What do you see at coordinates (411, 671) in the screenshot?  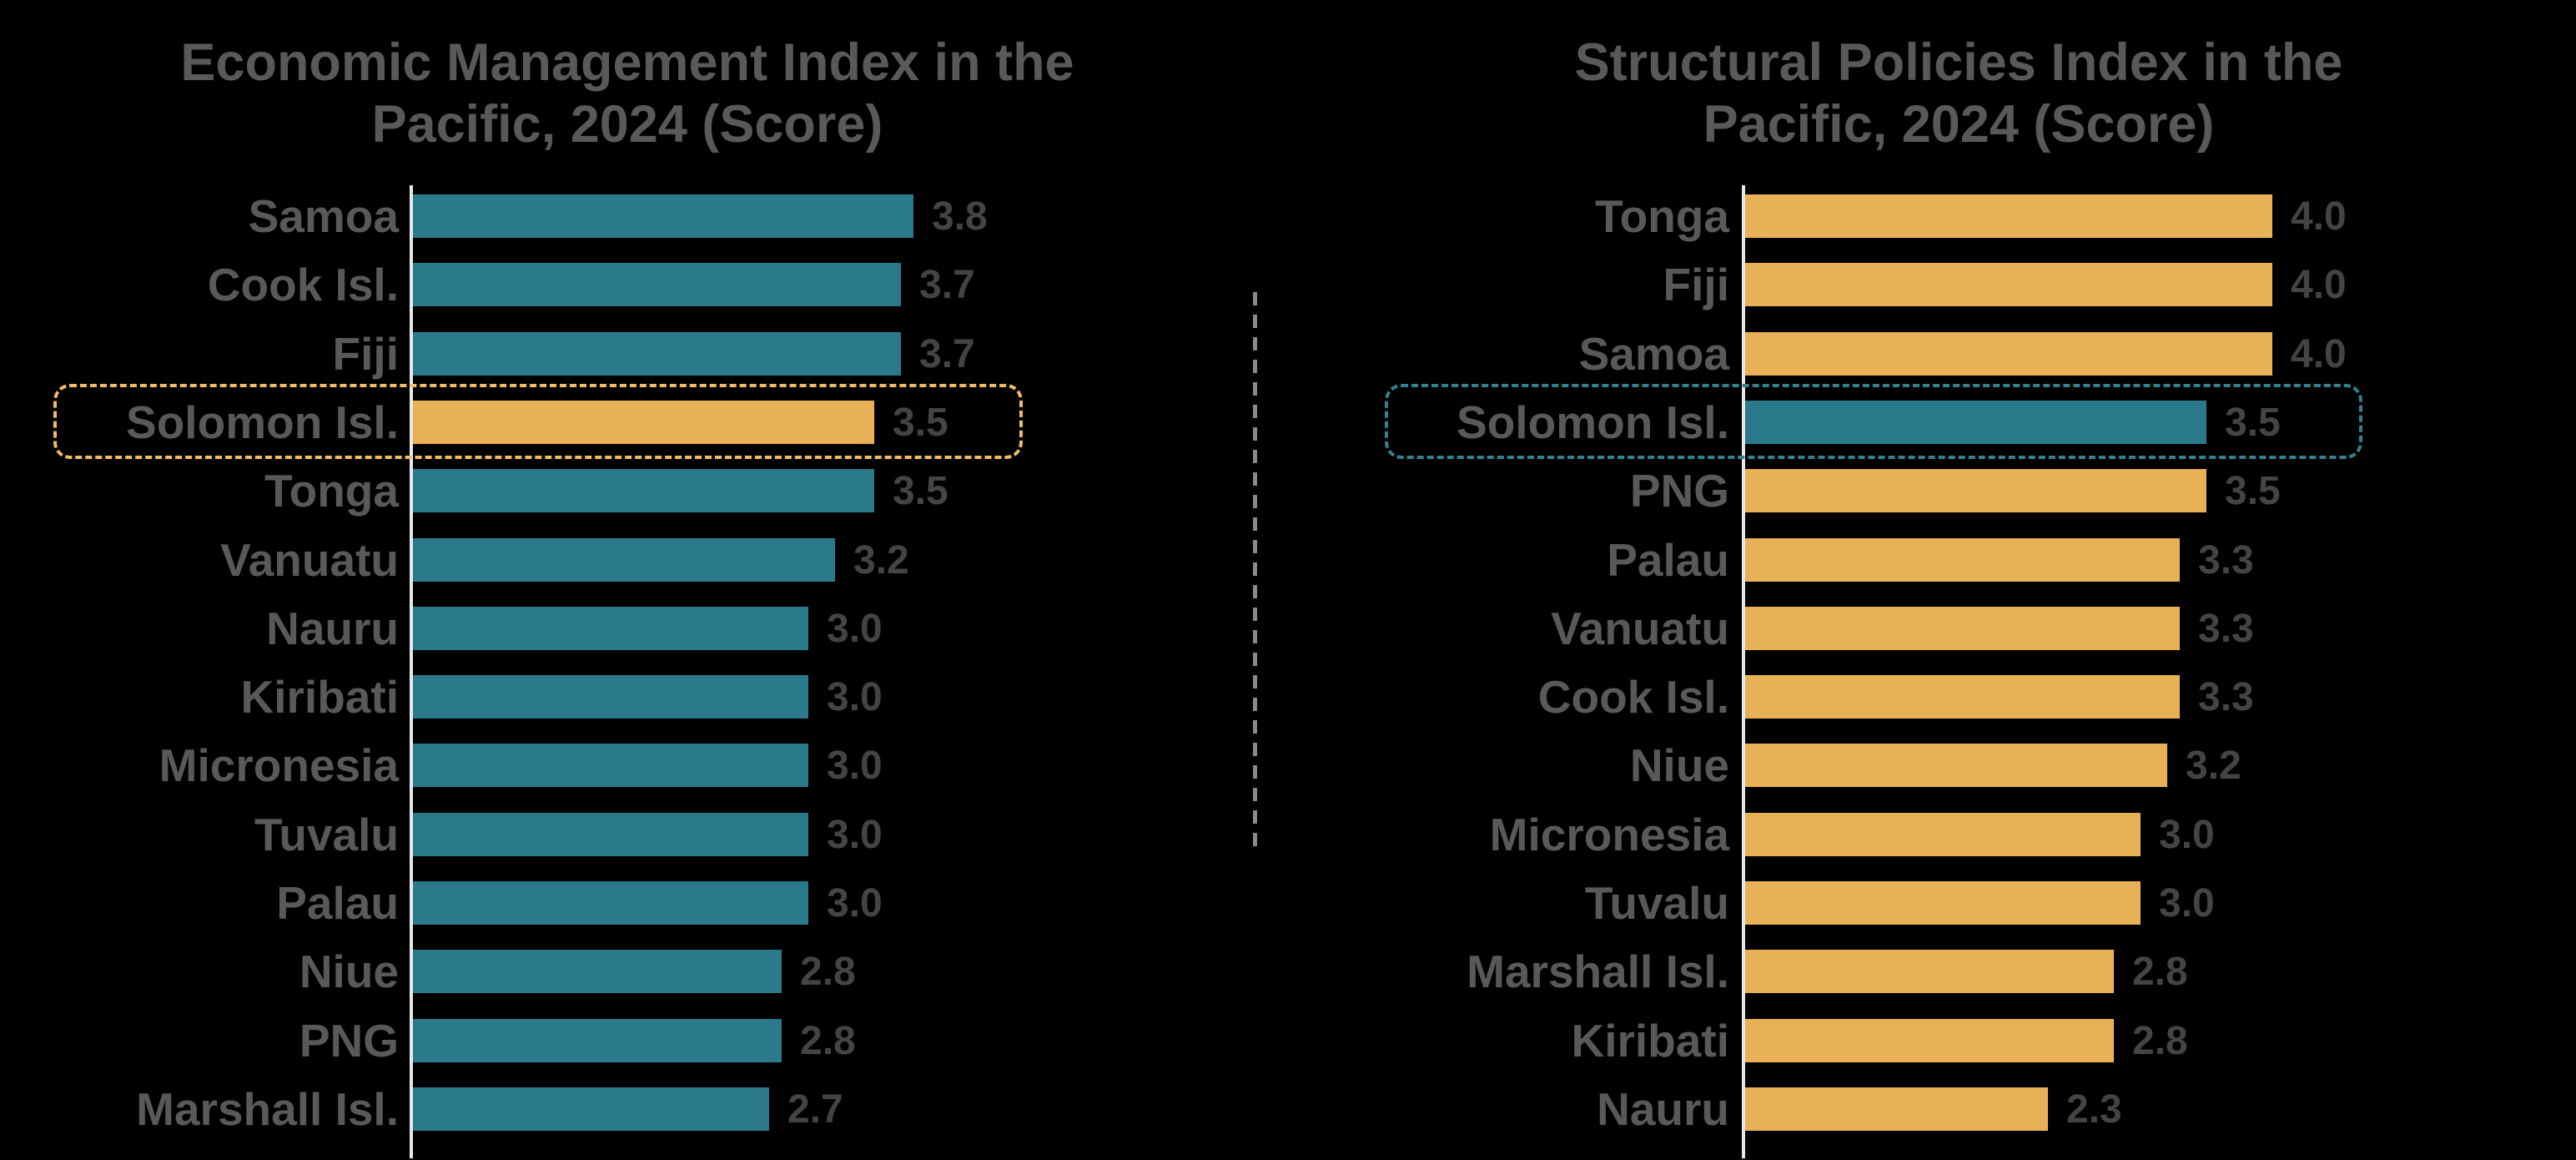 I see `left-y-axis-line` at bounding box center [411, 671].